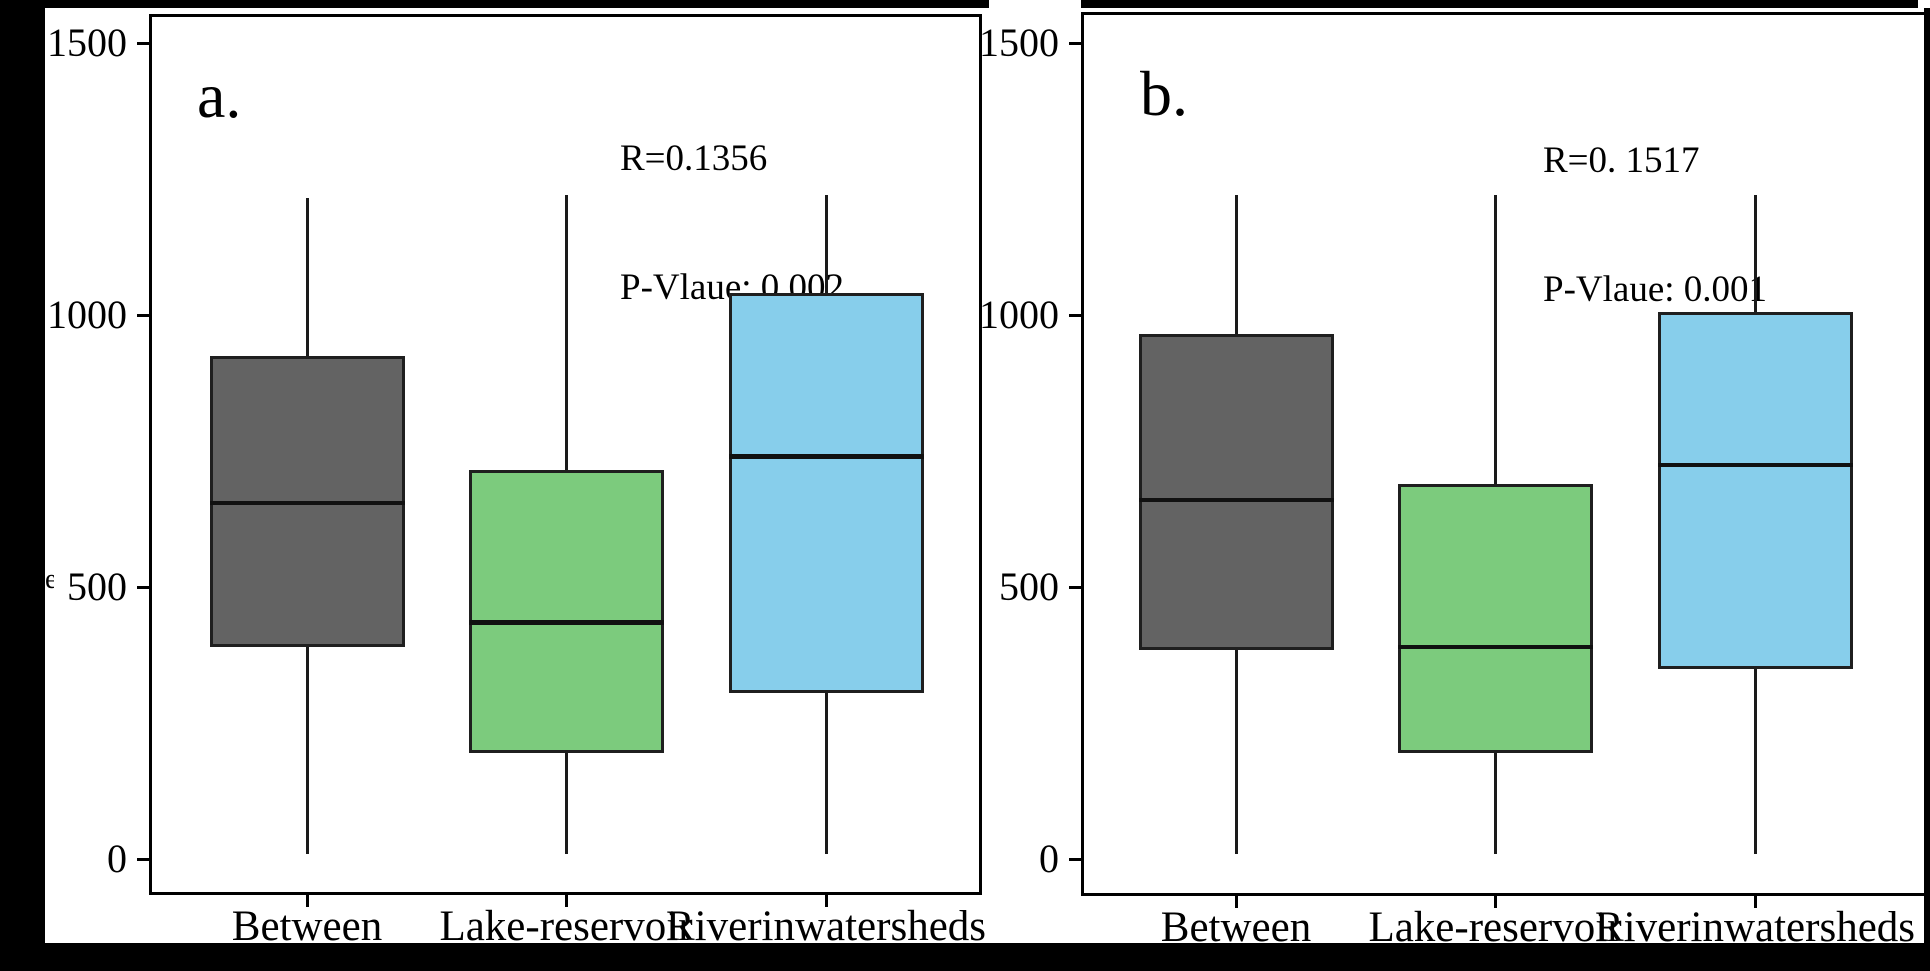 Image resolution: width=1930 pixels, height=971 pixels. I want to click on panel-b-stats: R=0. 1517 P-Vlaue: 0.001, so click(1655, 225).